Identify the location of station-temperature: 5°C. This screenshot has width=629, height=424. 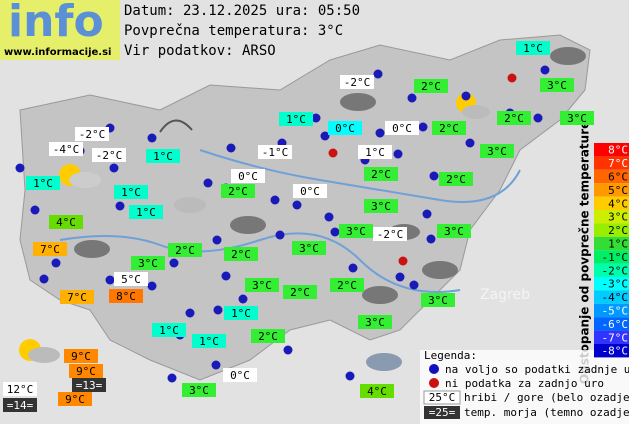
(131, 279).